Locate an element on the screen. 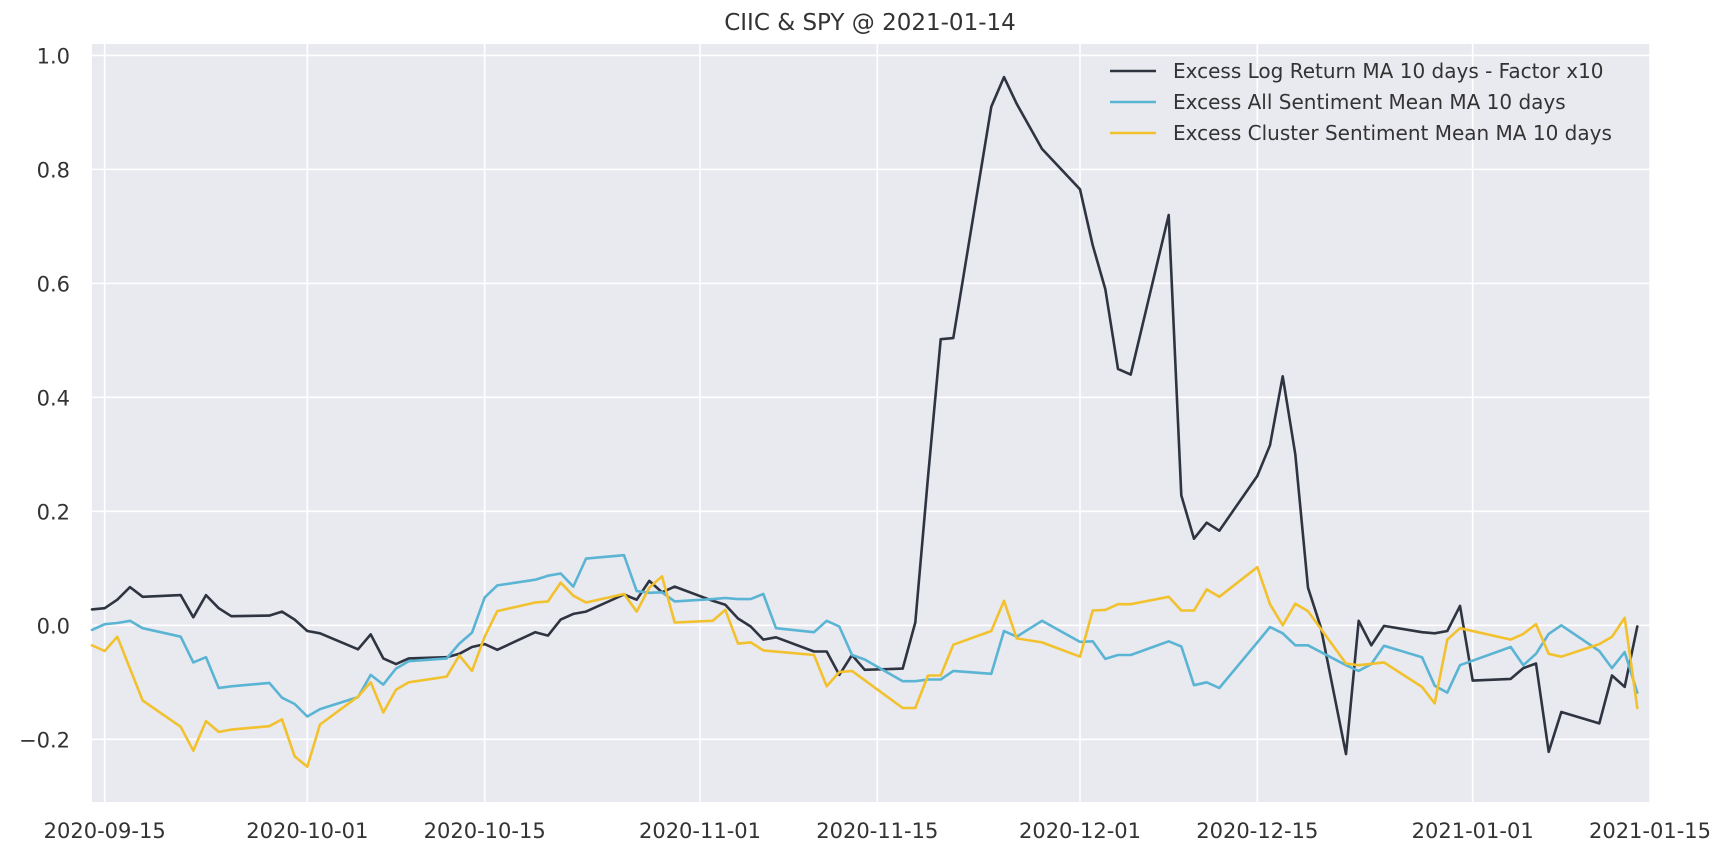  x-tick-label: 2021-01-01 is located at coordinates (1473, 831).